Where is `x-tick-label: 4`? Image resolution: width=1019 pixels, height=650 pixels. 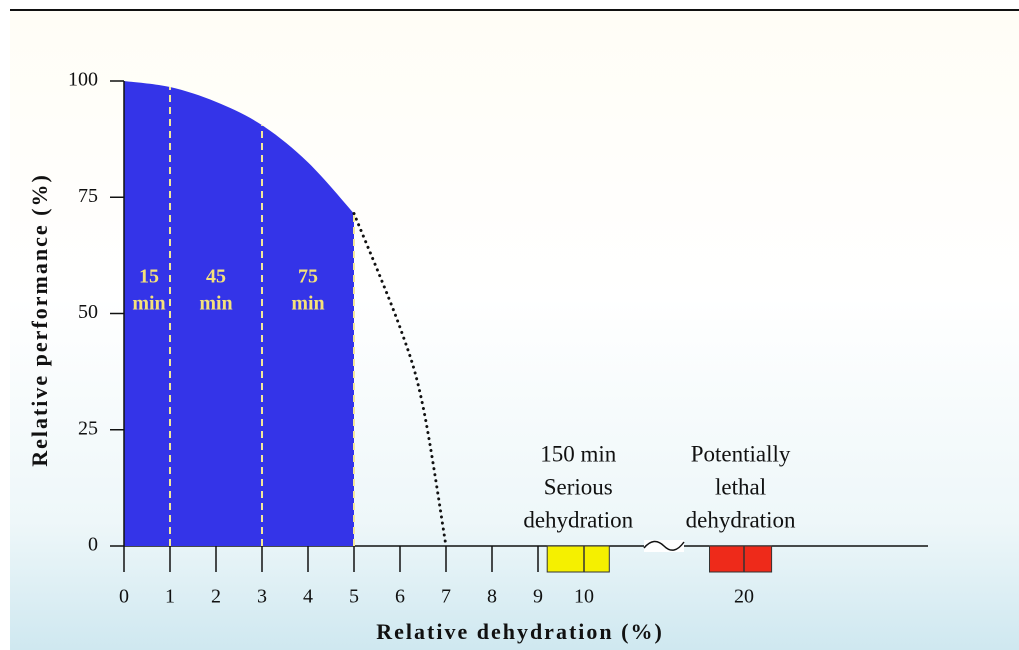 x-tick-label: 4 is located at coordinates (308, 597).